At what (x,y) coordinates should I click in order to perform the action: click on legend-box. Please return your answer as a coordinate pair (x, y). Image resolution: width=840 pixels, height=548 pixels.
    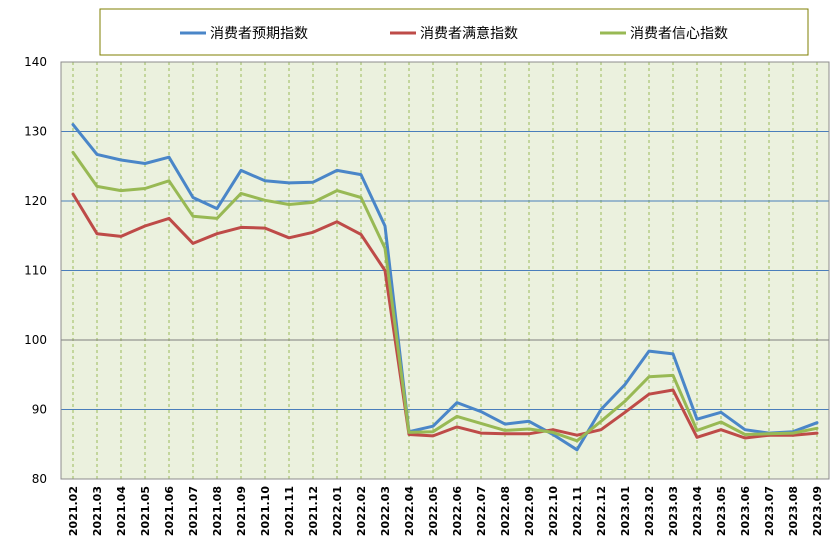
    Looking at the image, I should click on (454, 32).